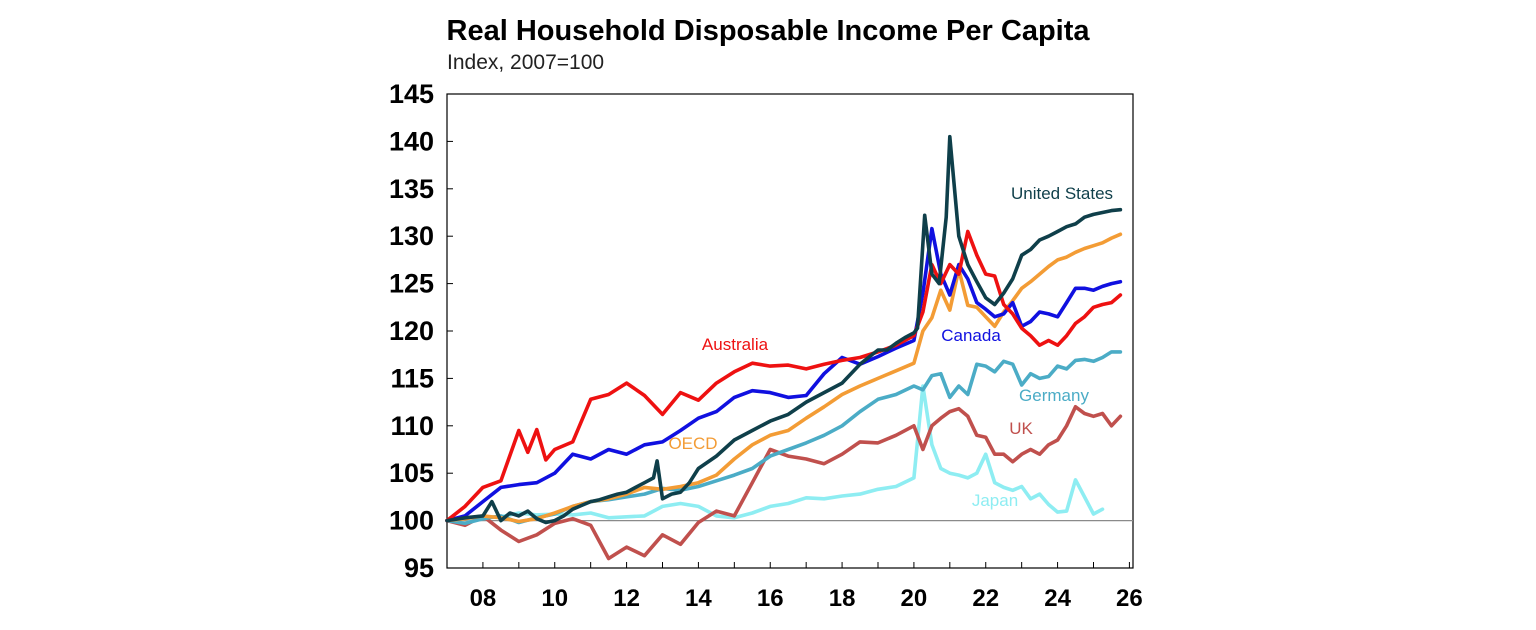 The height and width of the screenshot is (630, 1536). What do you see at coordinates (842, 598) in the screenshot?
I see `x-tick-label: 18` at bounding box center [842, 598].